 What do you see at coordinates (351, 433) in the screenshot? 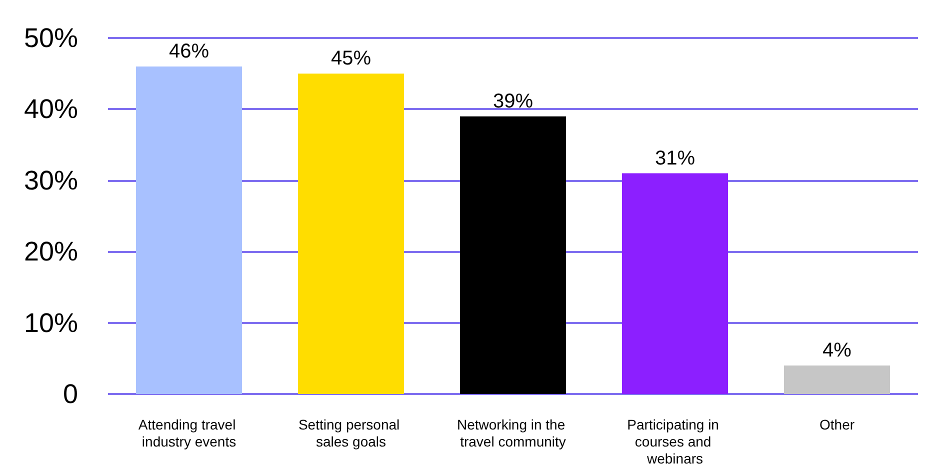
I see `x-tick-label: Setting personal sales goals` at bounding box center [351, 433].